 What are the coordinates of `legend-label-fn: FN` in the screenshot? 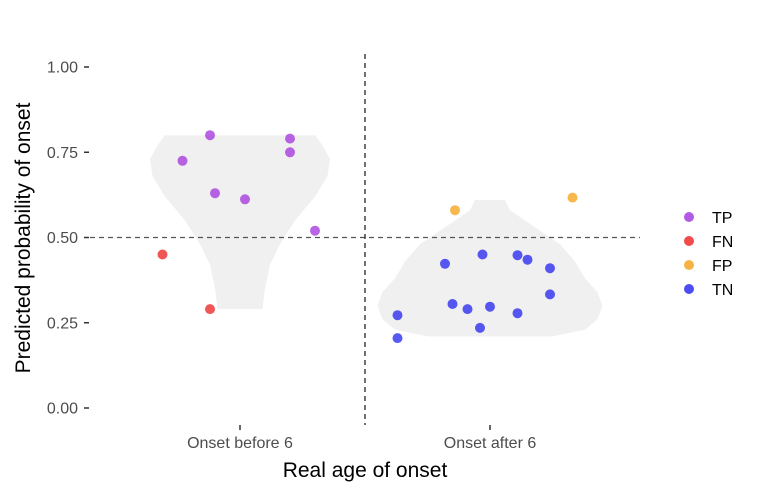 It's located at (722, 242).